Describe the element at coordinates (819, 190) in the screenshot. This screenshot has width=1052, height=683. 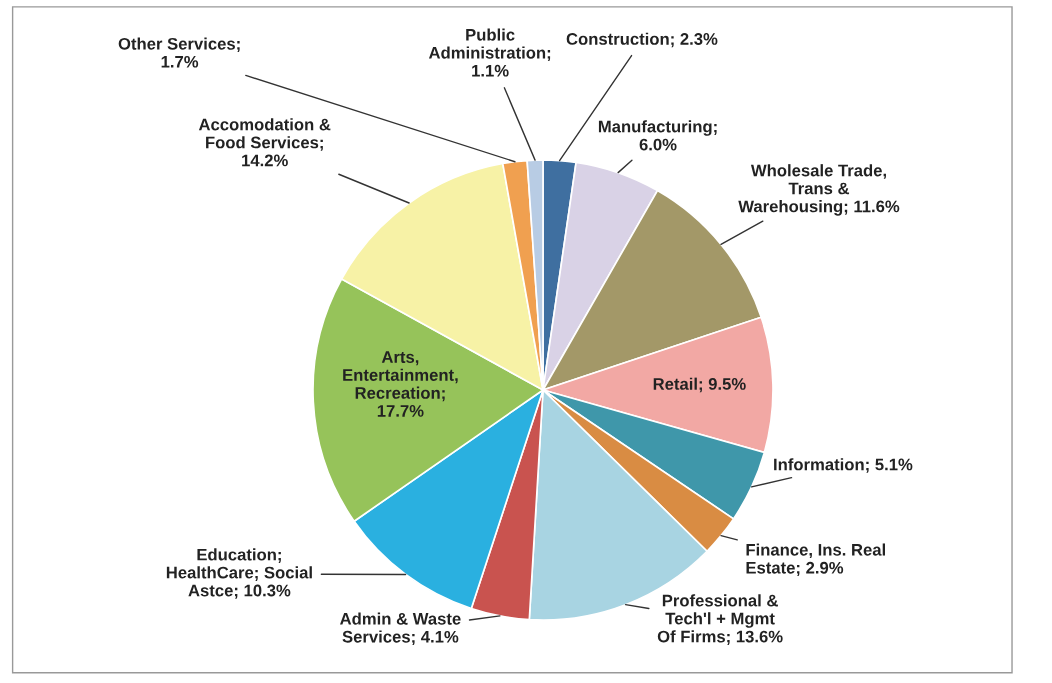
I see `slice-label: Wholesale Trade, Trans & Warehousing; 11.6%` at that location.